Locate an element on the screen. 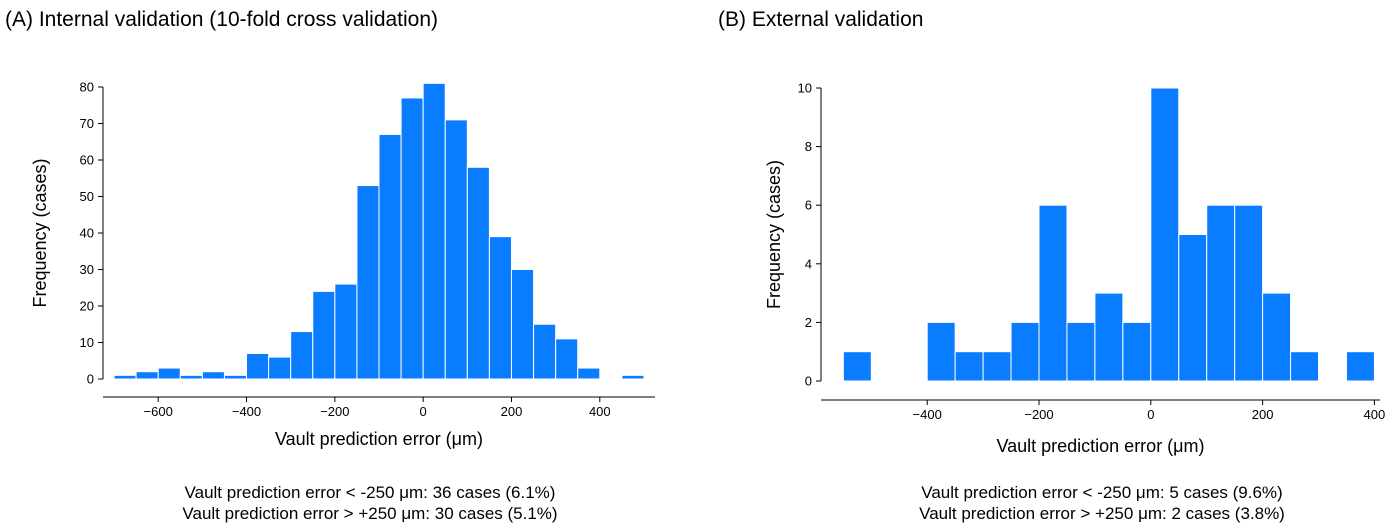 The width and height of the screenshot is (1395, 531). y-tick-label: 30 is located at coordinates (87, 269).